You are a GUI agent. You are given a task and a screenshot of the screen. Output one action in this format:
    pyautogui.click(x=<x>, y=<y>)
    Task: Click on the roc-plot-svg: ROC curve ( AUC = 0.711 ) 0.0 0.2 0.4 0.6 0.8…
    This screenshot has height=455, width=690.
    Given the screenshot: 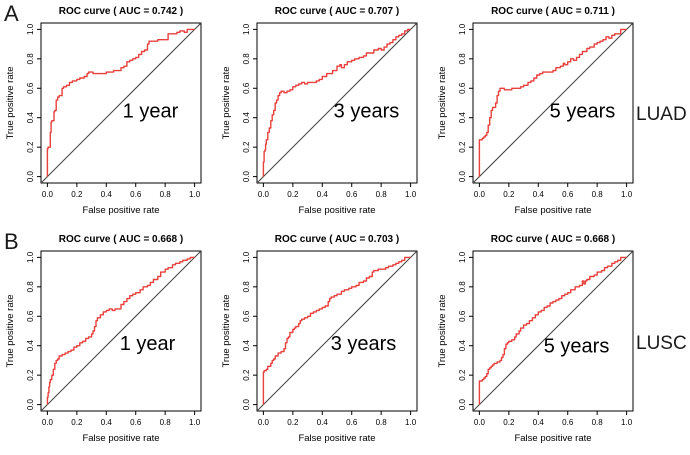 What is the action you would take?
    pyautogui.click(x=535, y=111)
    